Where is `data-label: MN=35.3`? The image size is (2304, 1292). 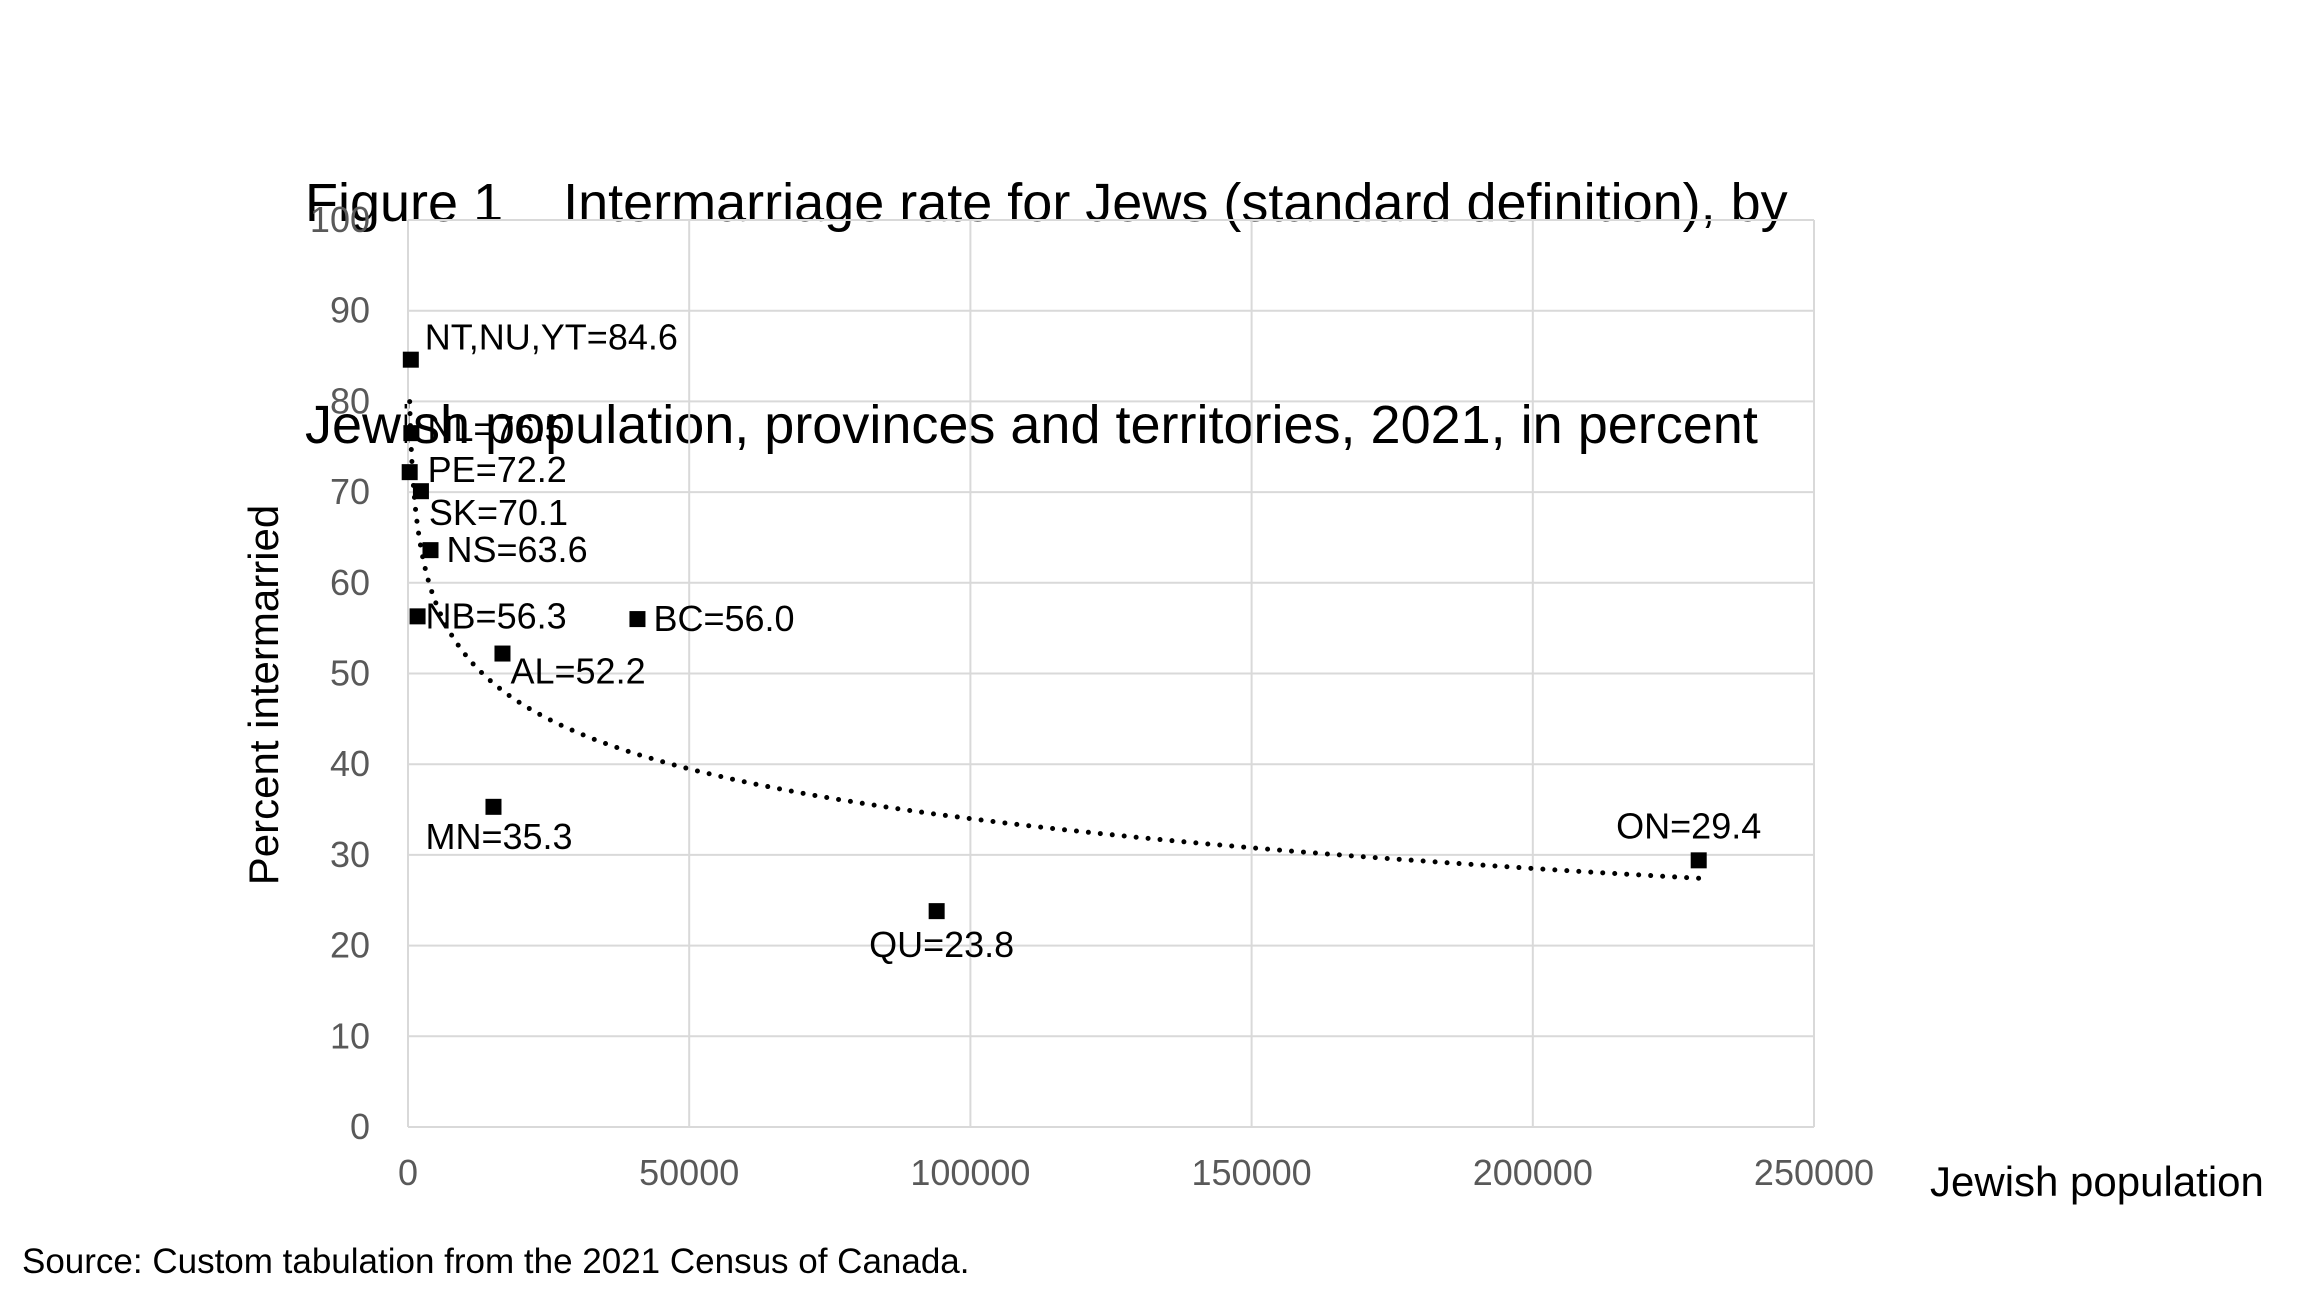 data-label: MN=35.3 is located at coordinates (498, 836).